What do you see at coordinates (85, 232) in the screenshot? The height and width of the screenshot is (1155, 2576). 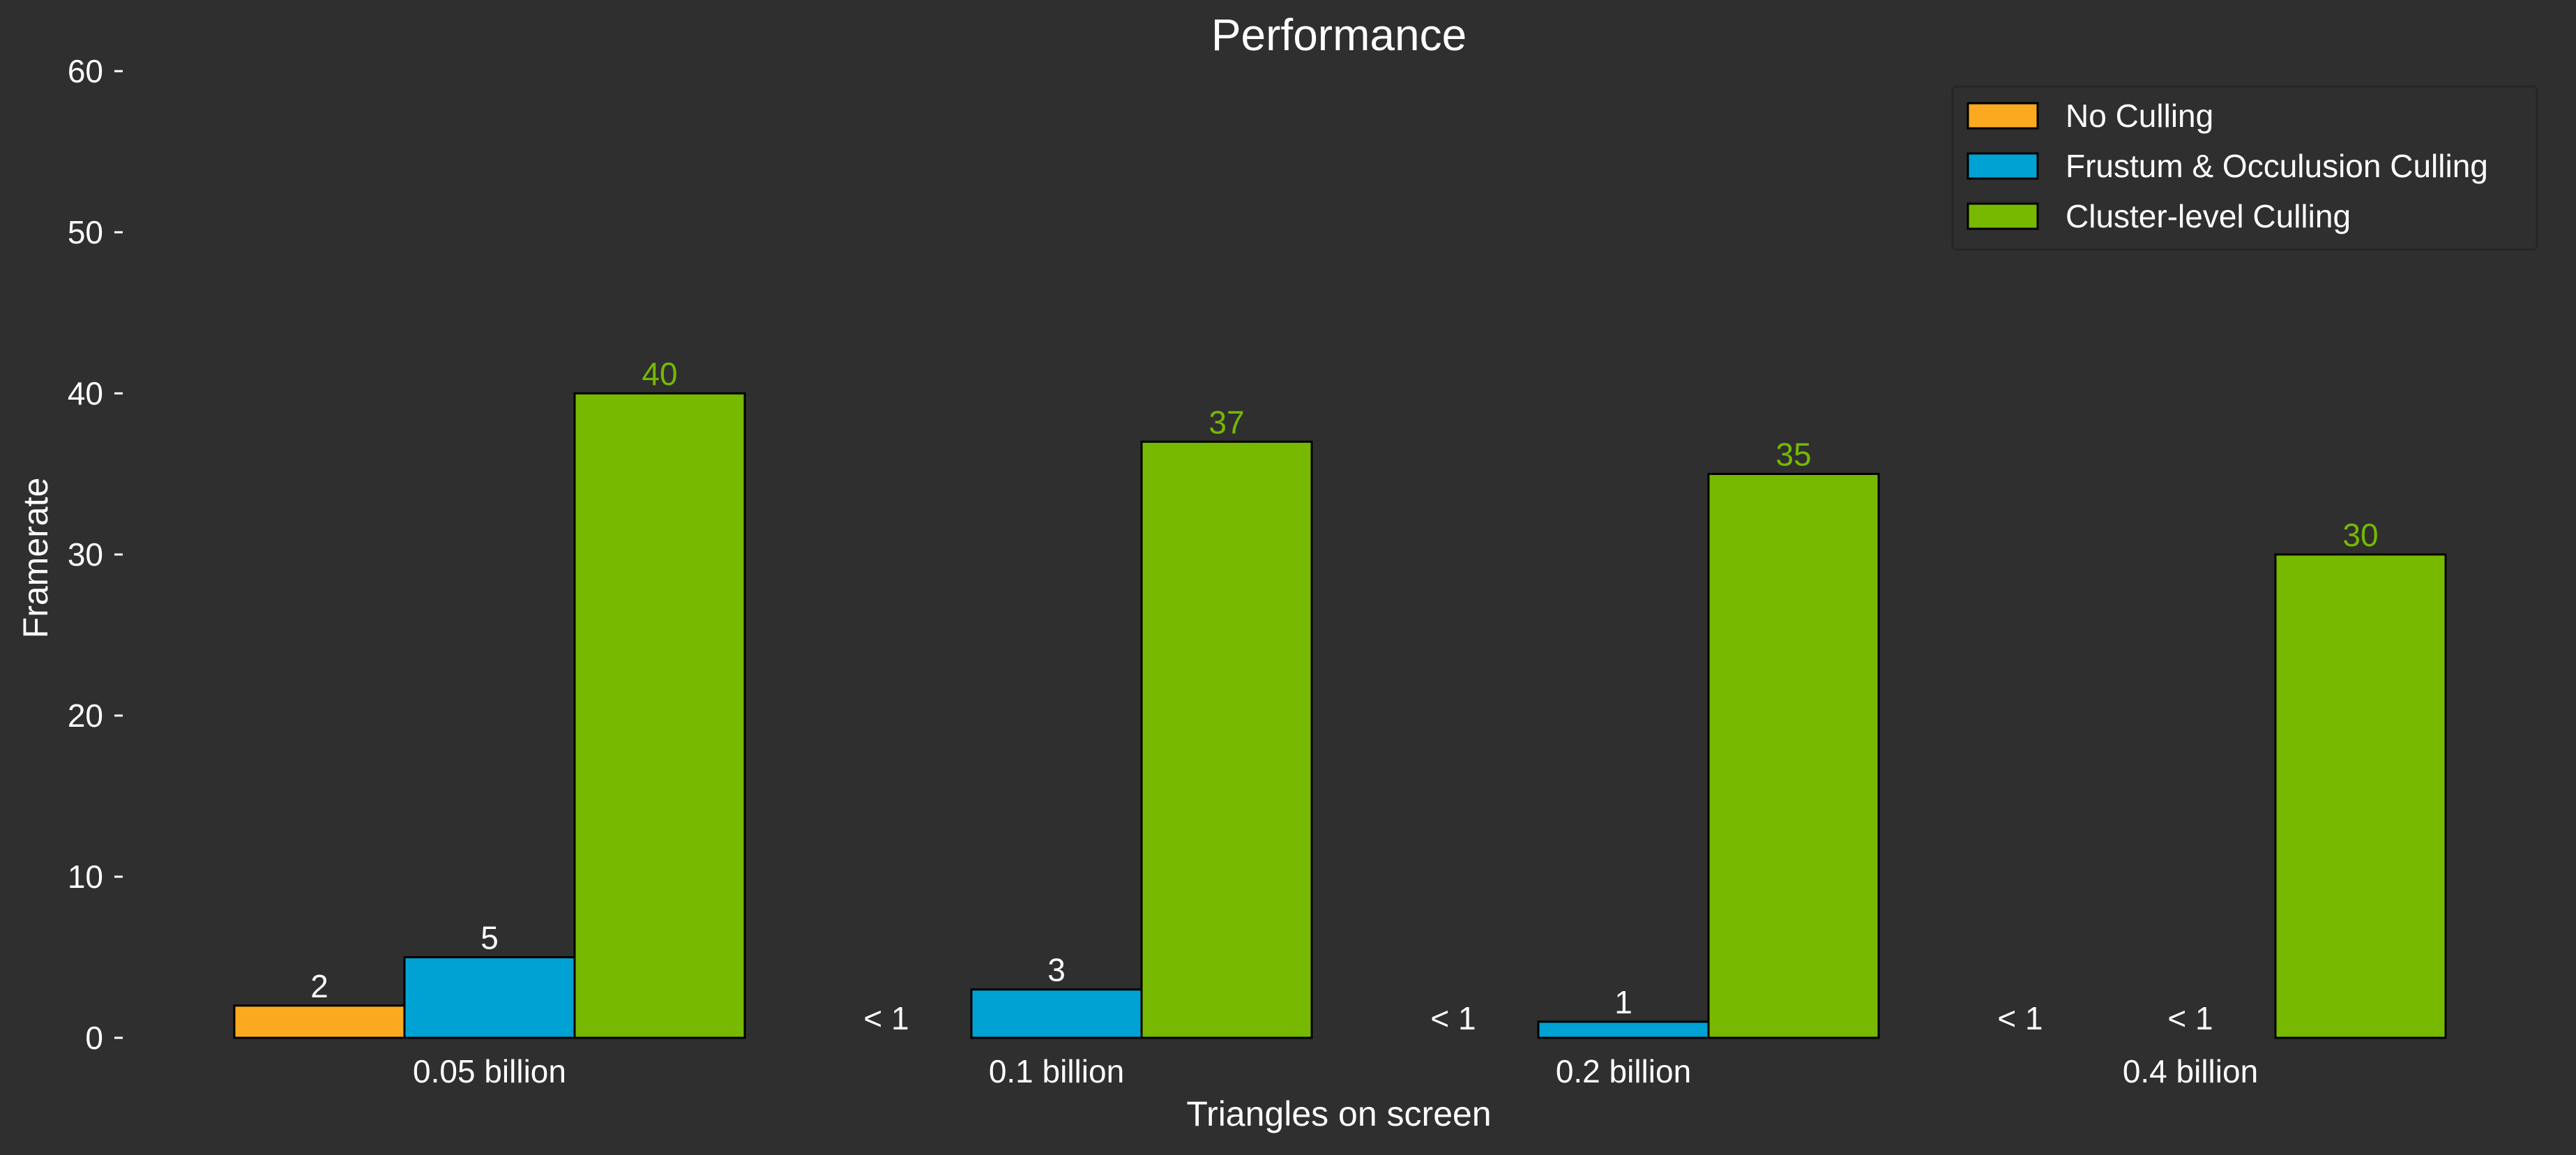 I see `y-tick-label: 50` at bounding box center [85, 232].